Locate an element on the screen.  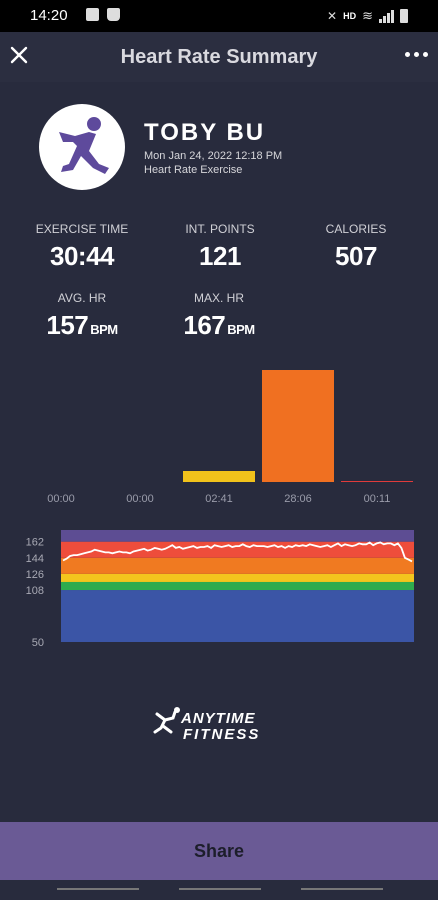
zone-bar-label: 02:41 is located at coordinates (219, 499).